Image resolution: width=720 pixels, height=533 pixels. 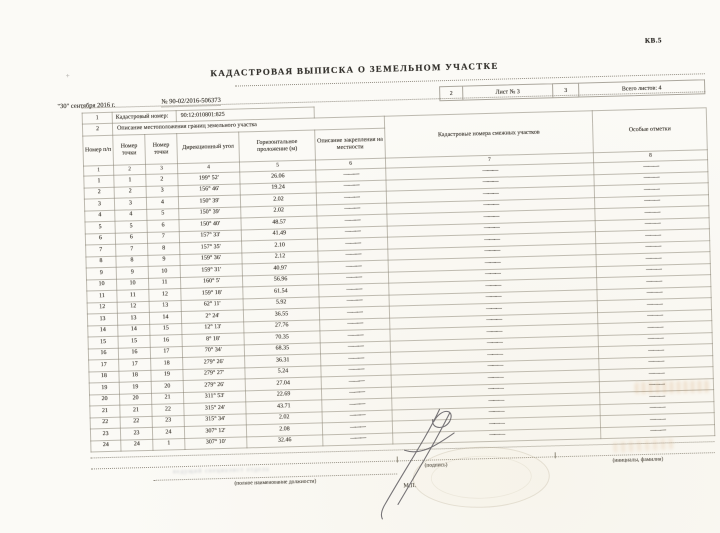 What do you see at coordinates (105, 422) in the screenshot?
I see `col-npp: 22` at bounding box center [105, 422].